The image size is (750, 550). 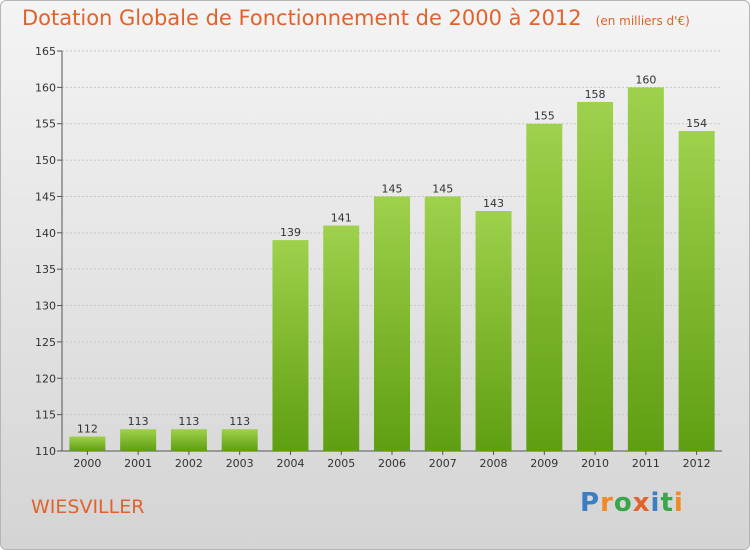 What do you see at coordinates (45, 233) in the screenshot?
I see `y-tick-label: 140` at bounding box center [45, 233].